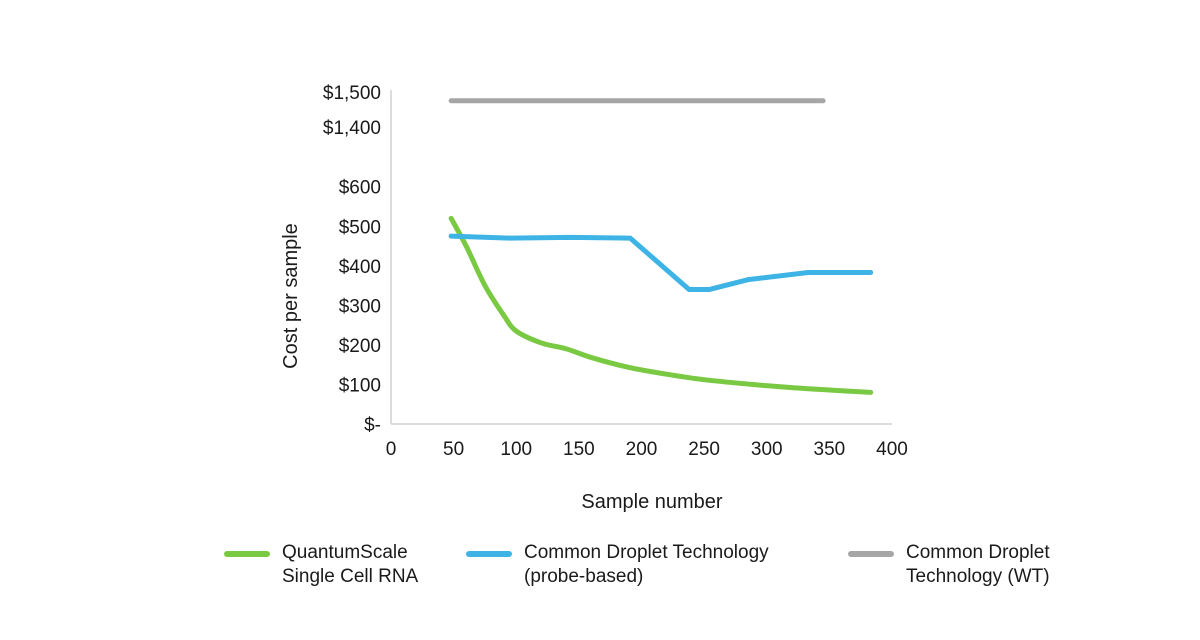  What do you see at coordinates (1053, 565) in the screenshot?
I see `legend-label-wt: Common Droplet Technology (WT)` at bounding box center [1053, 565].